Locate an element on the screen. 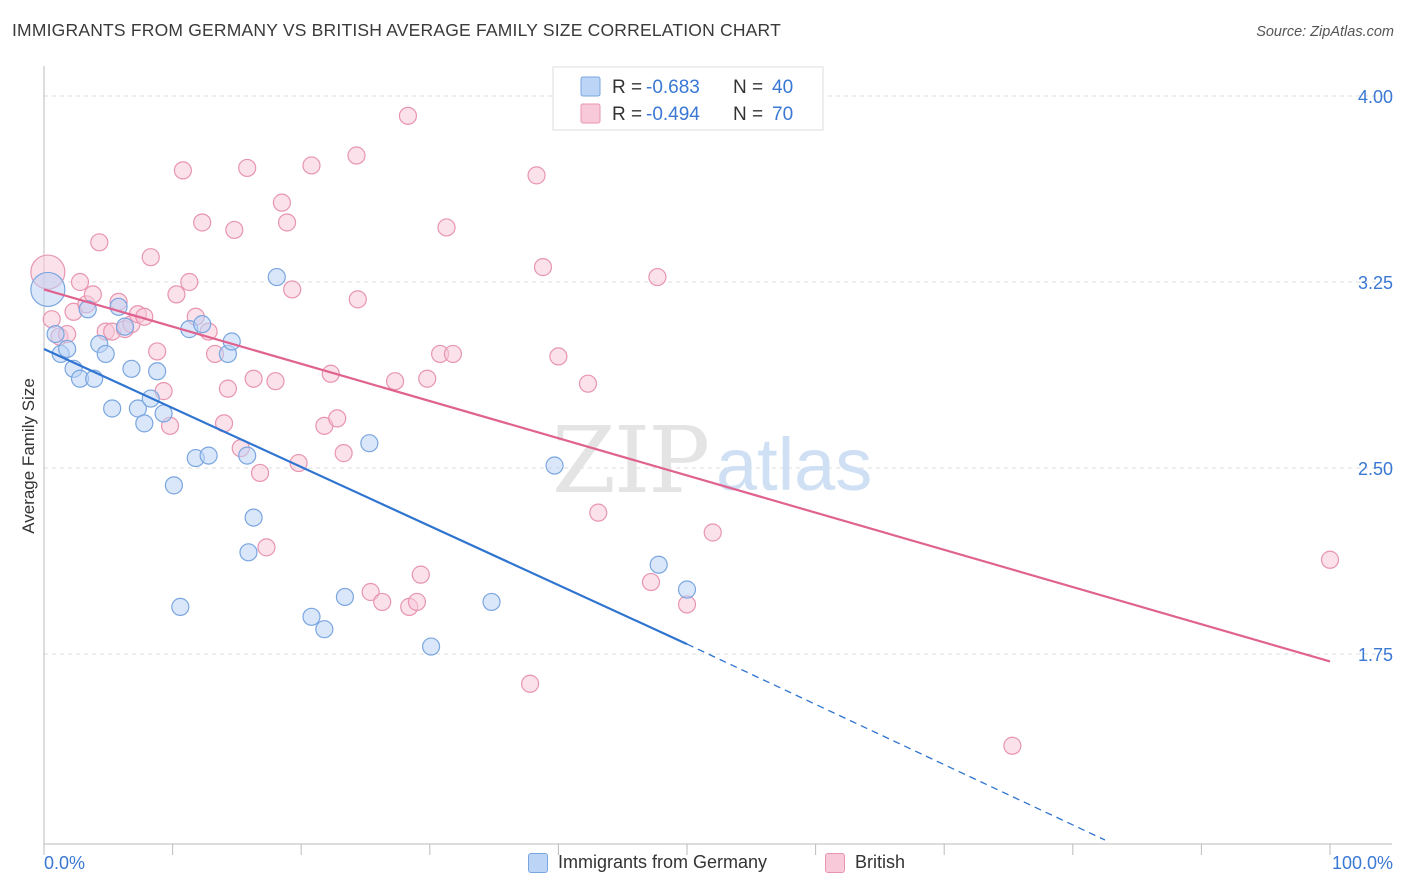  legend-n-label-british: N = is located at coordinates (748, 114).